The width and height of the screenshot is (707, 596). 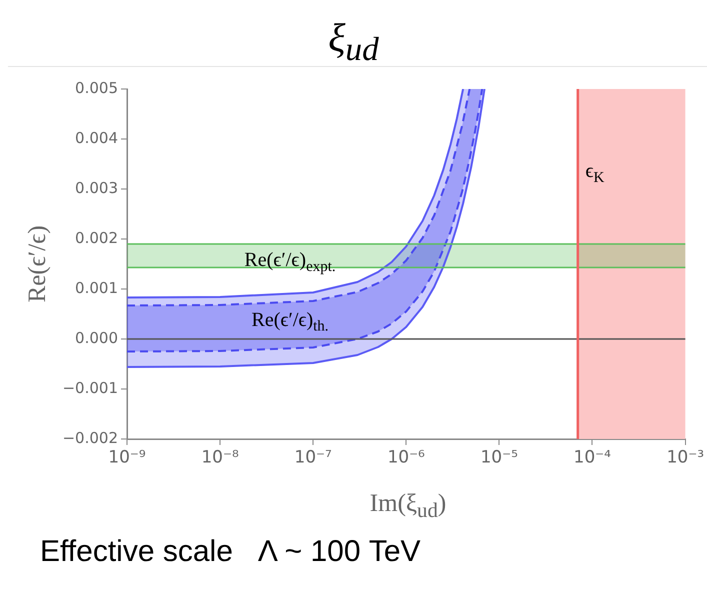 I want to click on x-tick-label: 10⁻⁸, so click(x=220, y=458).